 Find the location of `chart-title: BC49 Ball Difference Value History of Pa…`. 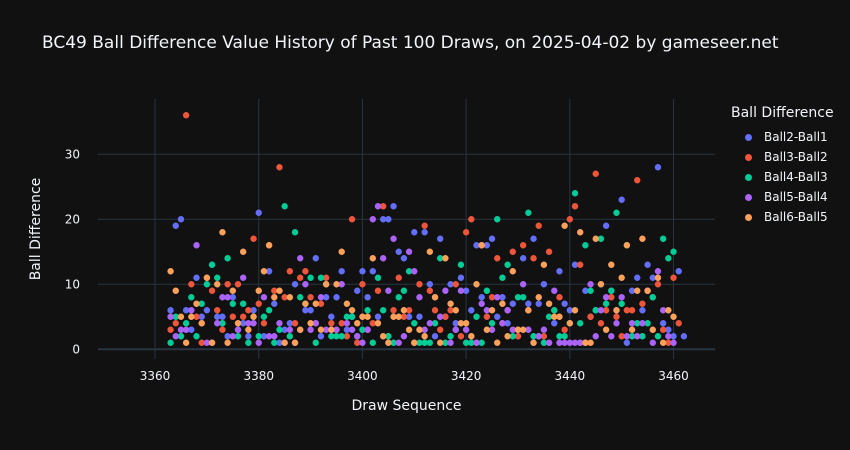

chart-title: BC49 Ball Difference Value History of Pa… is located at coordinates (410, 43).